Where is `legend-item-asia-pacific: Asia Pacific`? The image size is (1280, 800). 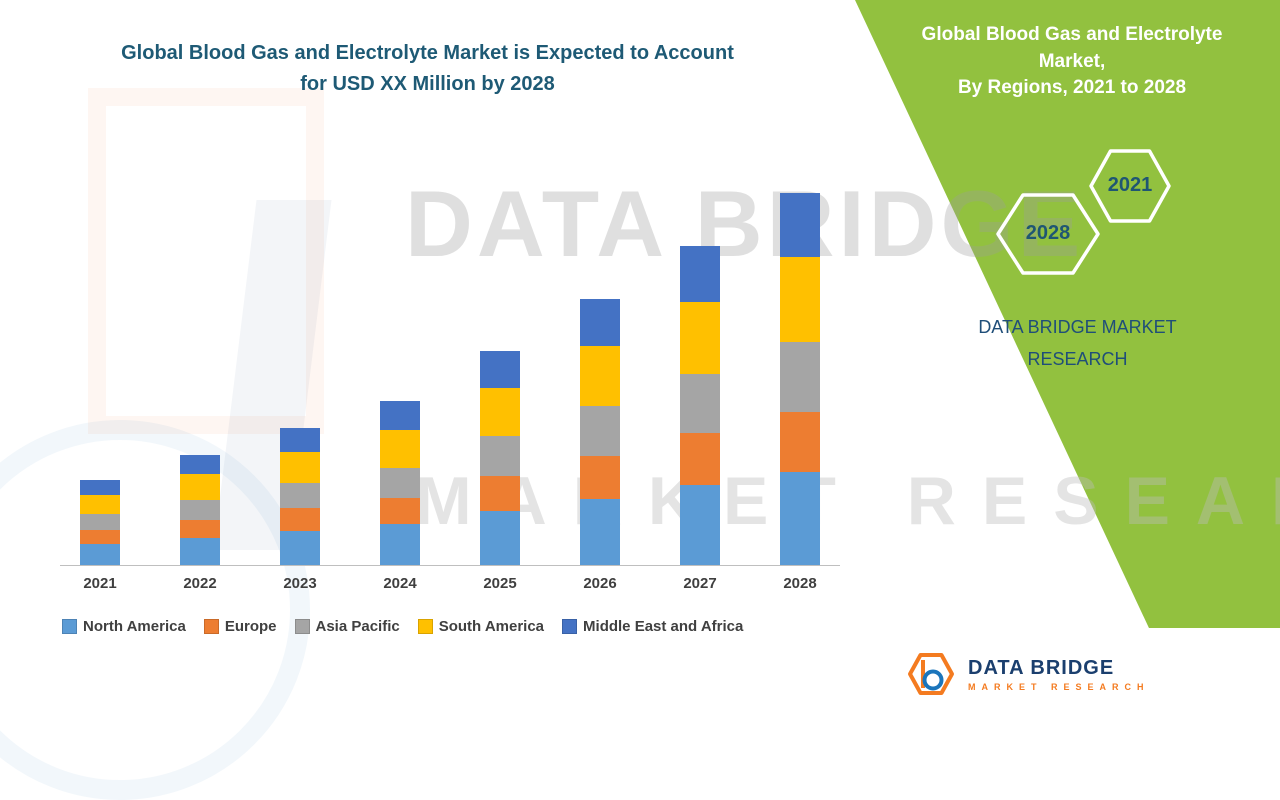 legend-item-asia-pacific: Asia Pacific is located at coordinates (347, 626).